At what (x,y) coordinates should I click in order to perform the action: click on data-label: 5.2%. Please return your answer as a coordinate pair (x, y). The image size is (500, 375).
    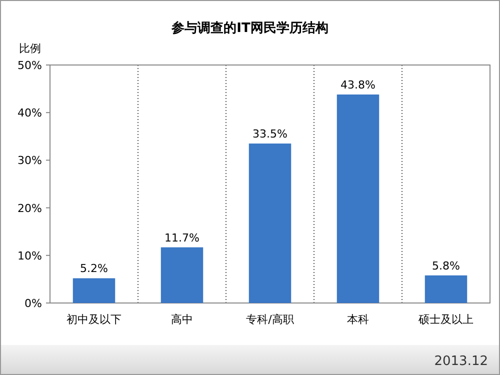
    Looking at the image, I should click on (94, 269).